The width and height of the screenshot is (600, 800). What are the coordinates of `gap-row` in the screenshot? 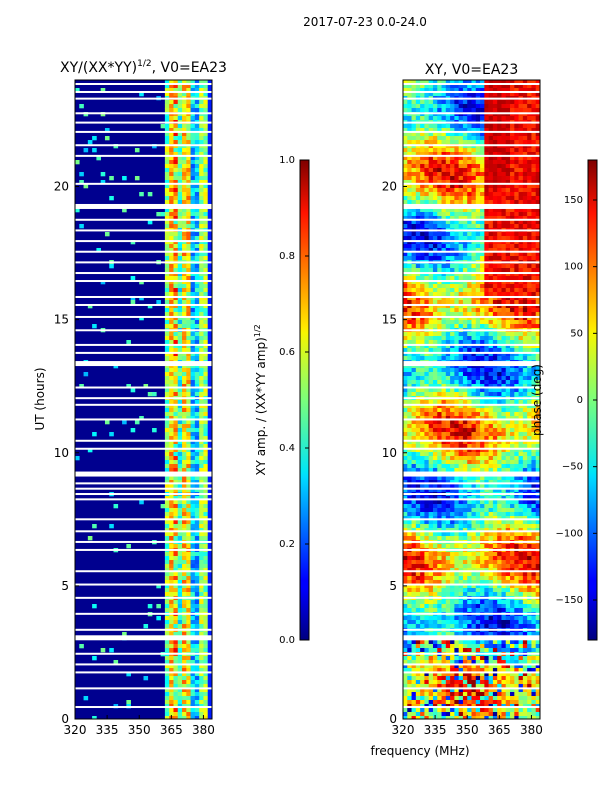 It's located at (143, 688).